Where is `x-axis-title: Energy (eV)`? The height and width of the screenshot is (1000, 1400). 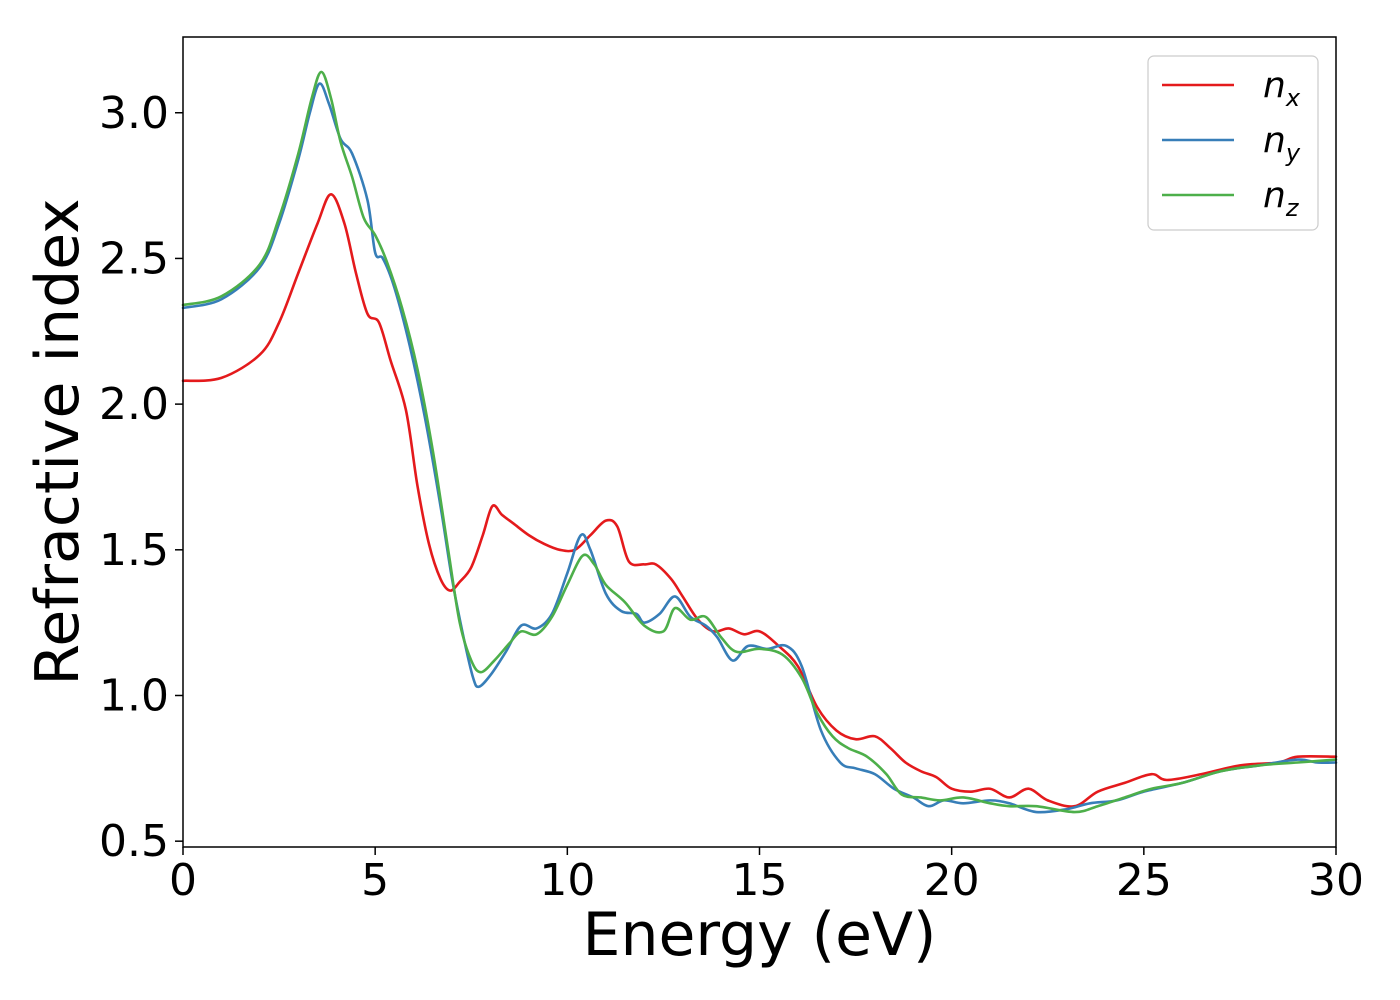 x-axis-title: Energy (eV) is located at coordinates (760, 935).